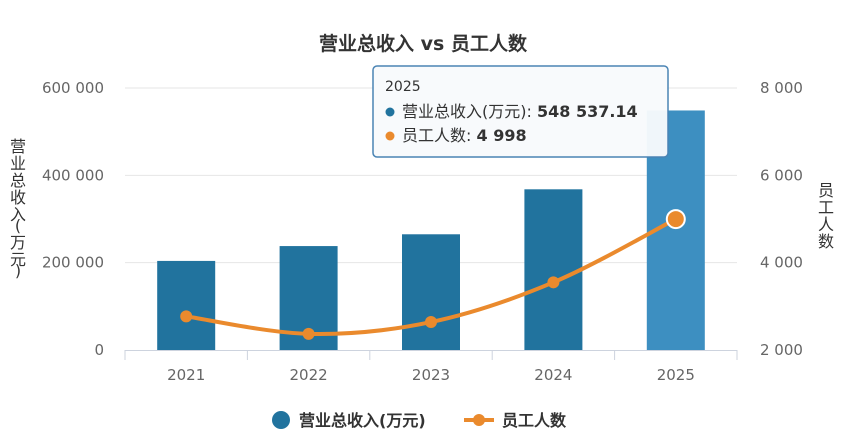 The width and height of the screenshot is (846, 442). Describe the element at coordinates (501, 135) in the screenshot. I see `tooltip-row-value: 4 998` at that location.